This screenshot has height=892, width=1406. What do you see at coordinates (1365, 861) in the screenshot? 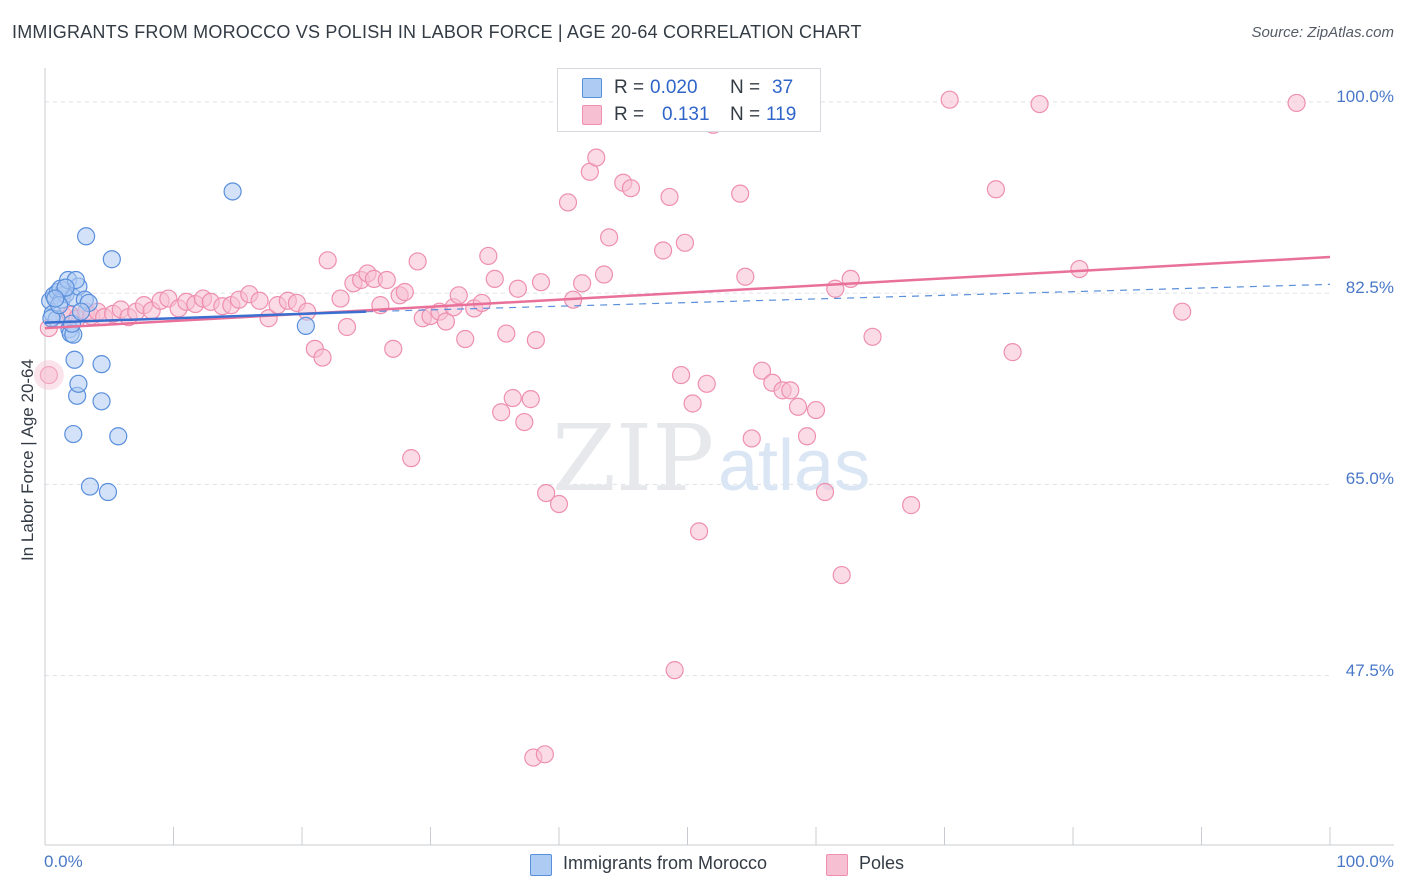
I see `x-tick-label-right: 100.0%` at bounding box center [1365, 861].